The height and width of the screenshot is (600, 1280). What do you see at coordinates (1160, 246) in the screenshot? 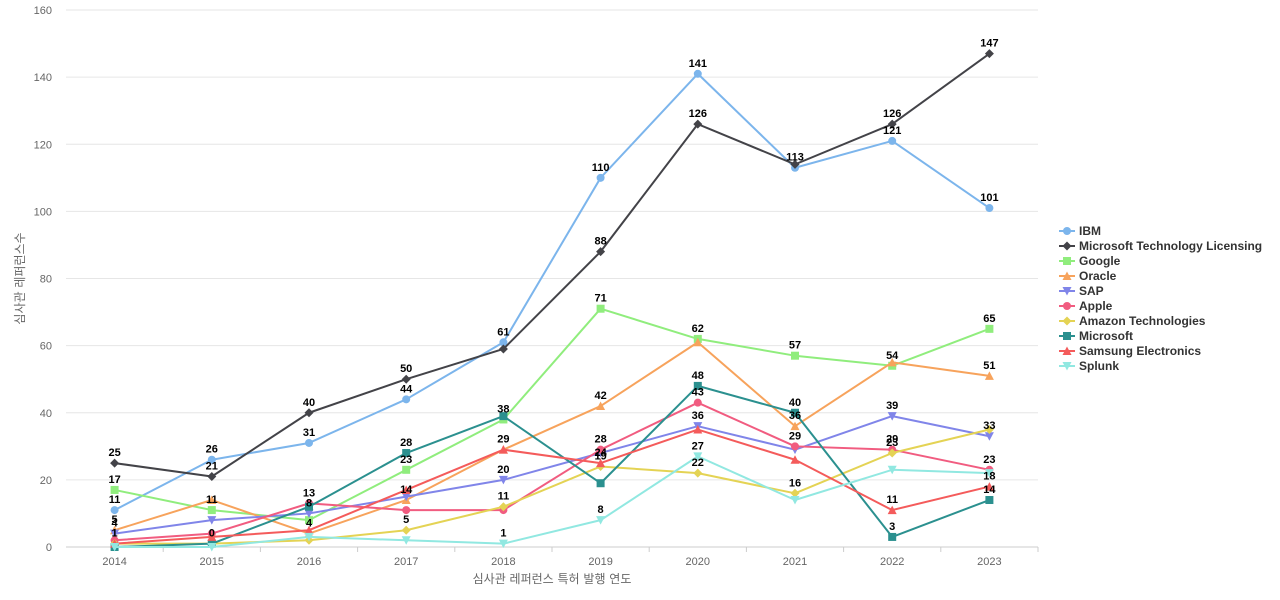
I see `legend-item: Microsoft Technology Licensing` at bounding box center [1160, 246].